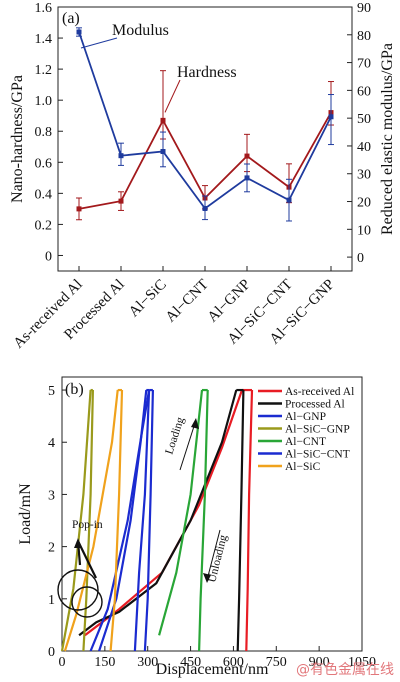 Image resolution: width=400 pixels, height=682 pixels. Describe the element at coordinates (387, 139) in the screenshot. I see `y2-axis-label: Reduced elastic modulus/GPa` at that location.